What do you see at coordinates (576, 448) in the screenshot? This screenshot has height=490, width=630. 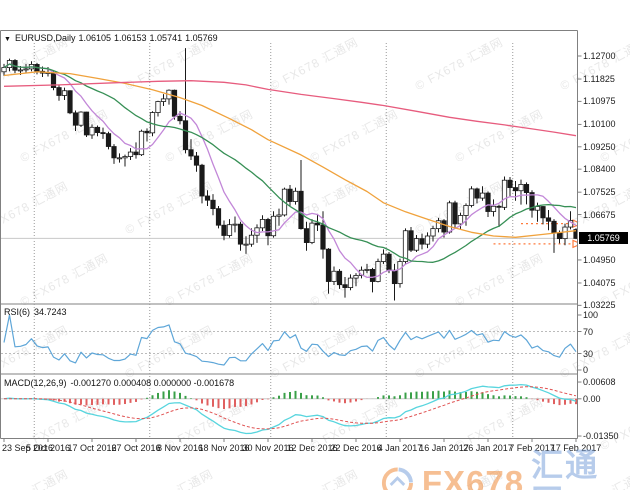 I see `date-axis-label: 17 Feb 2017` at bounding box center [576, 448].